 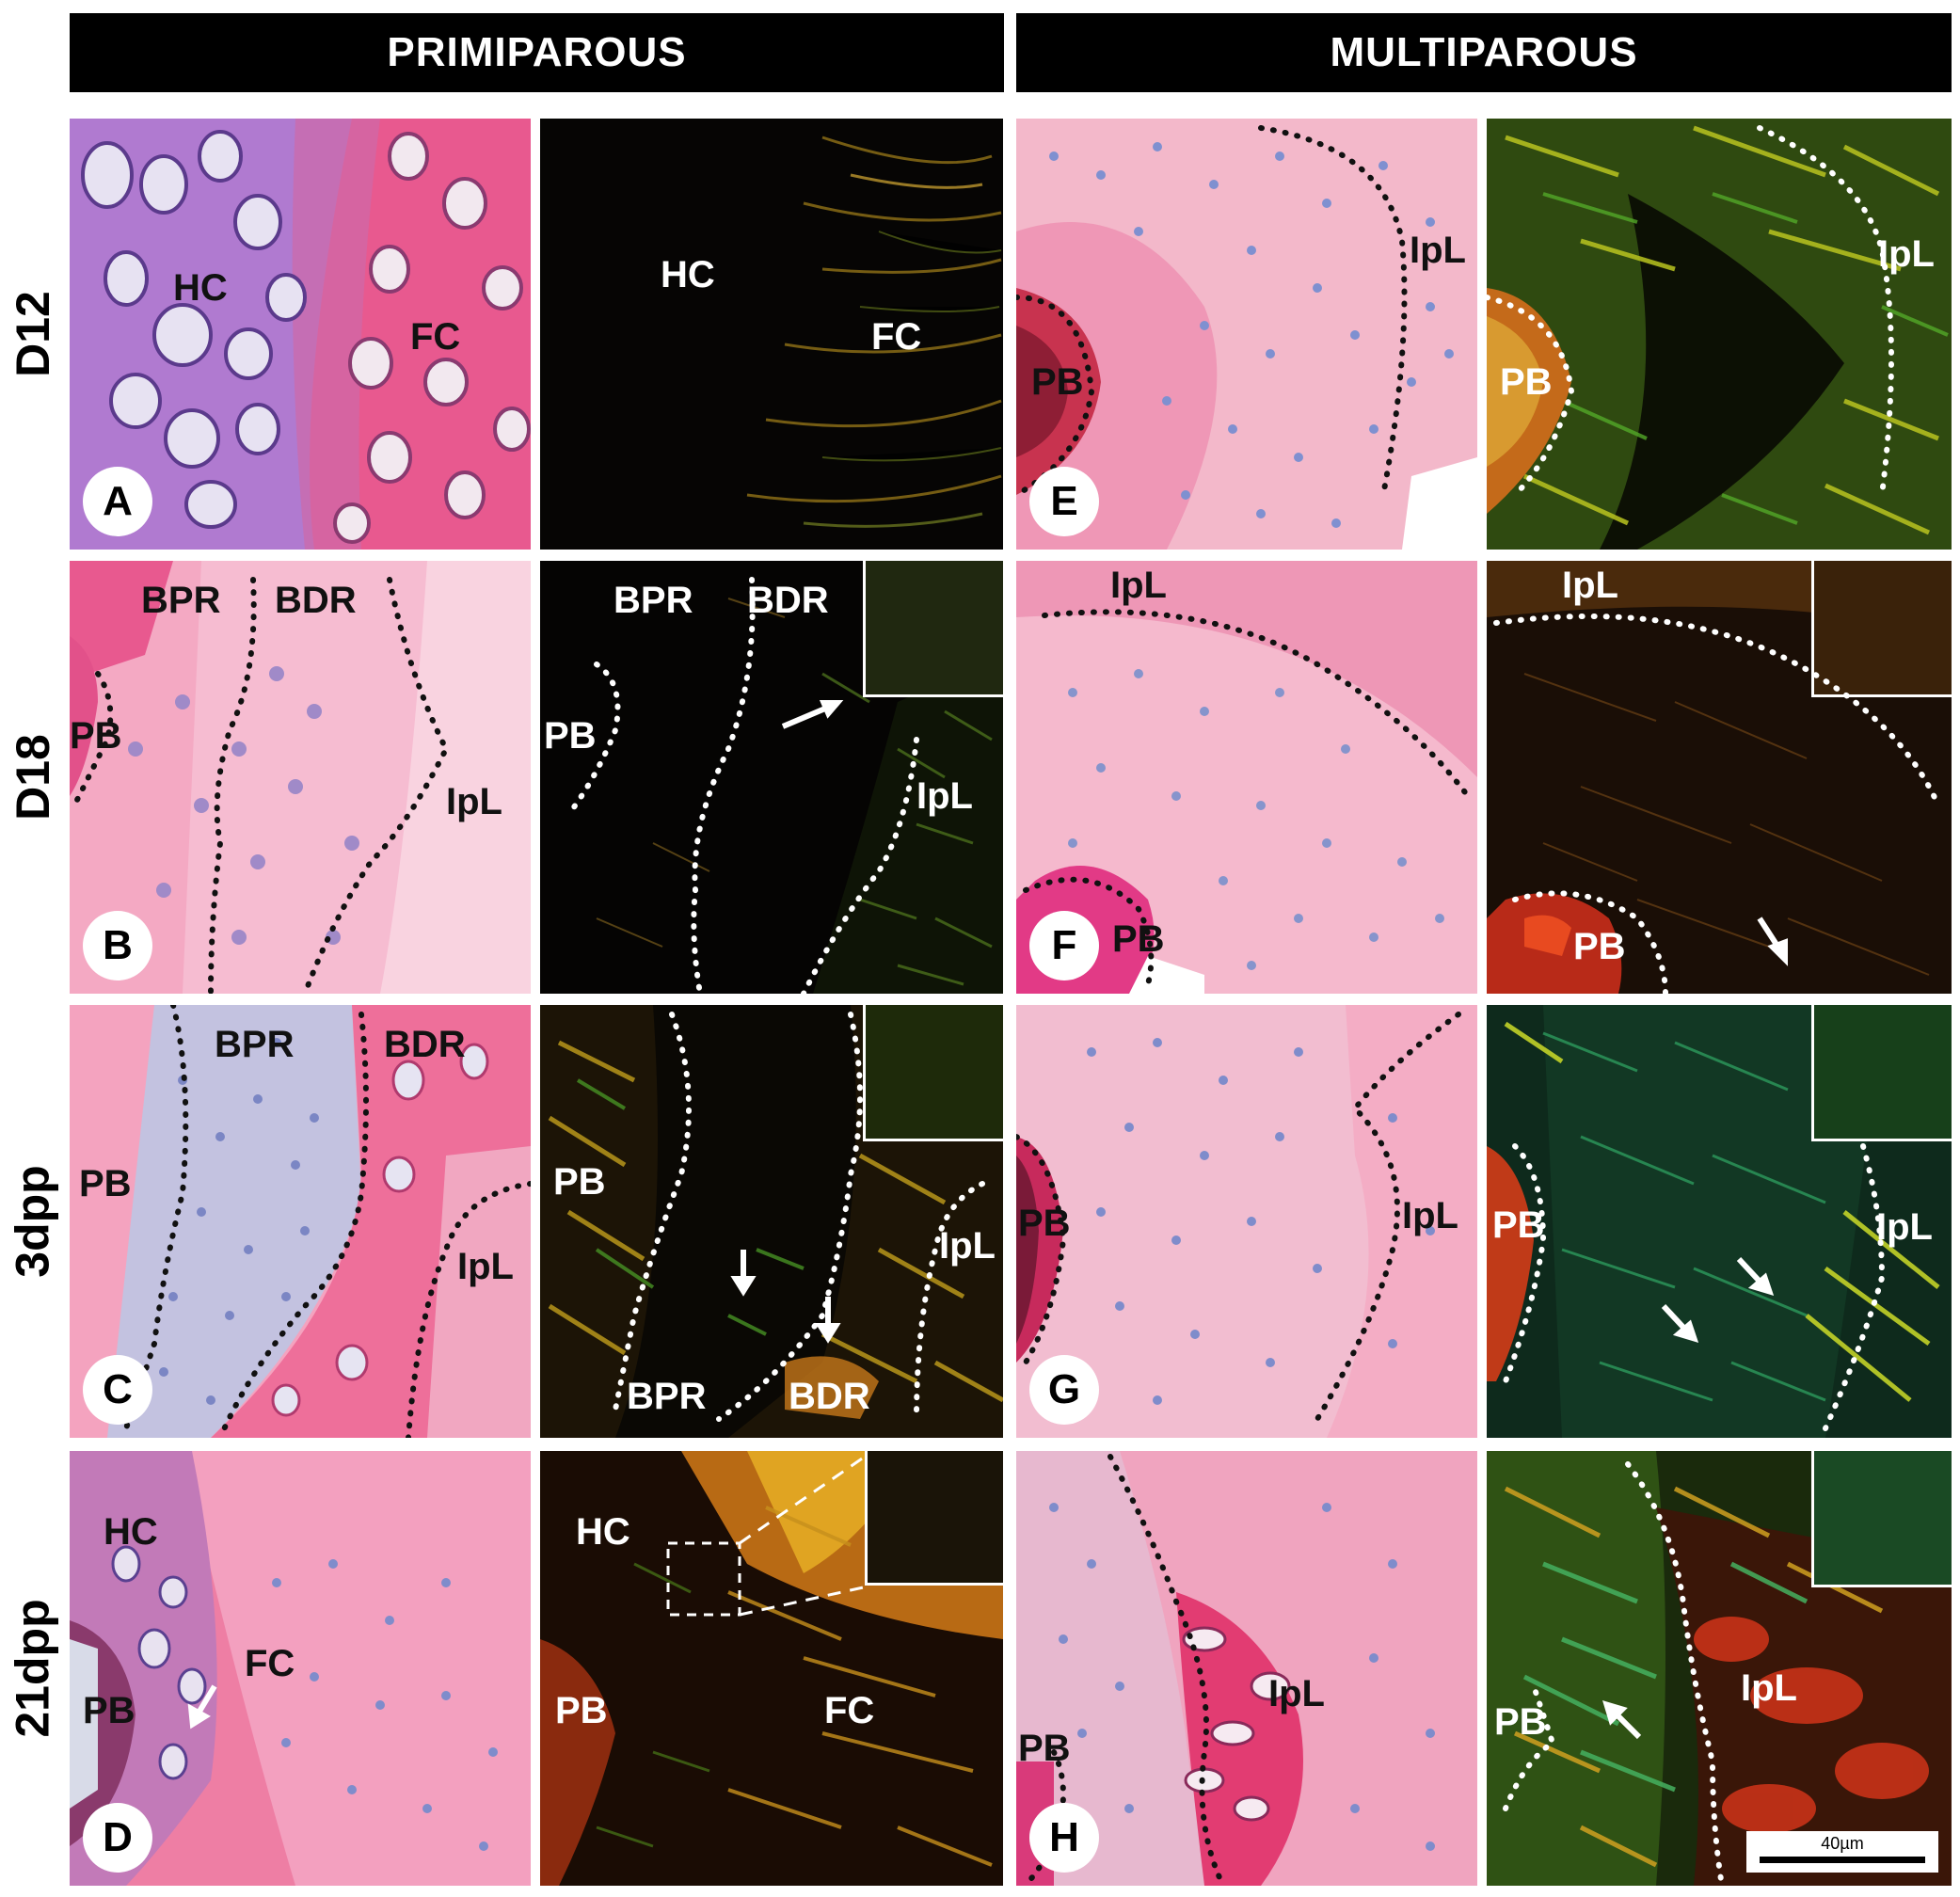 What do you see at coordinates (1064, 501) in the screenshot?
I see `panel-letter-e: E` at bounding box center [1064, 501].